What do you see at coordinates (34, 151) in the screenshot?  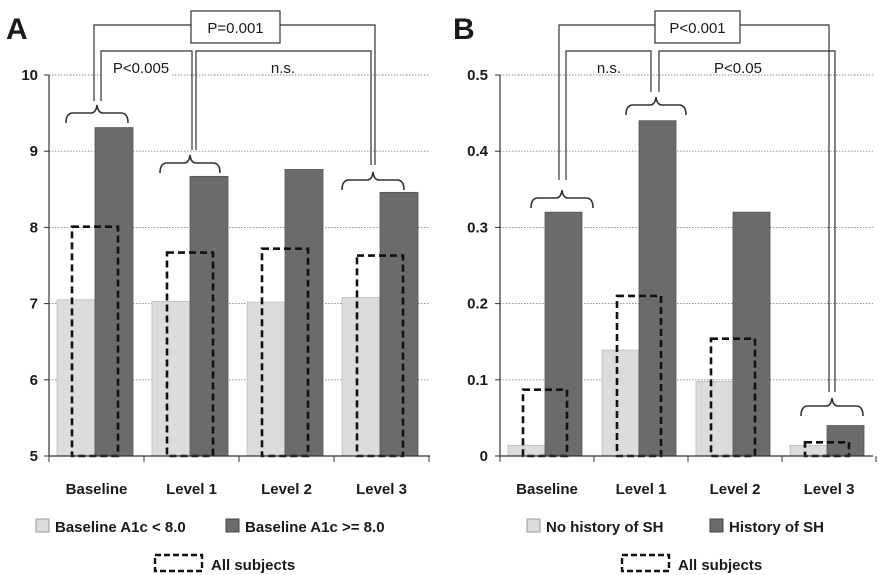 I see `panel-a-ytick-label: 9` at bounding box center [34, 151].